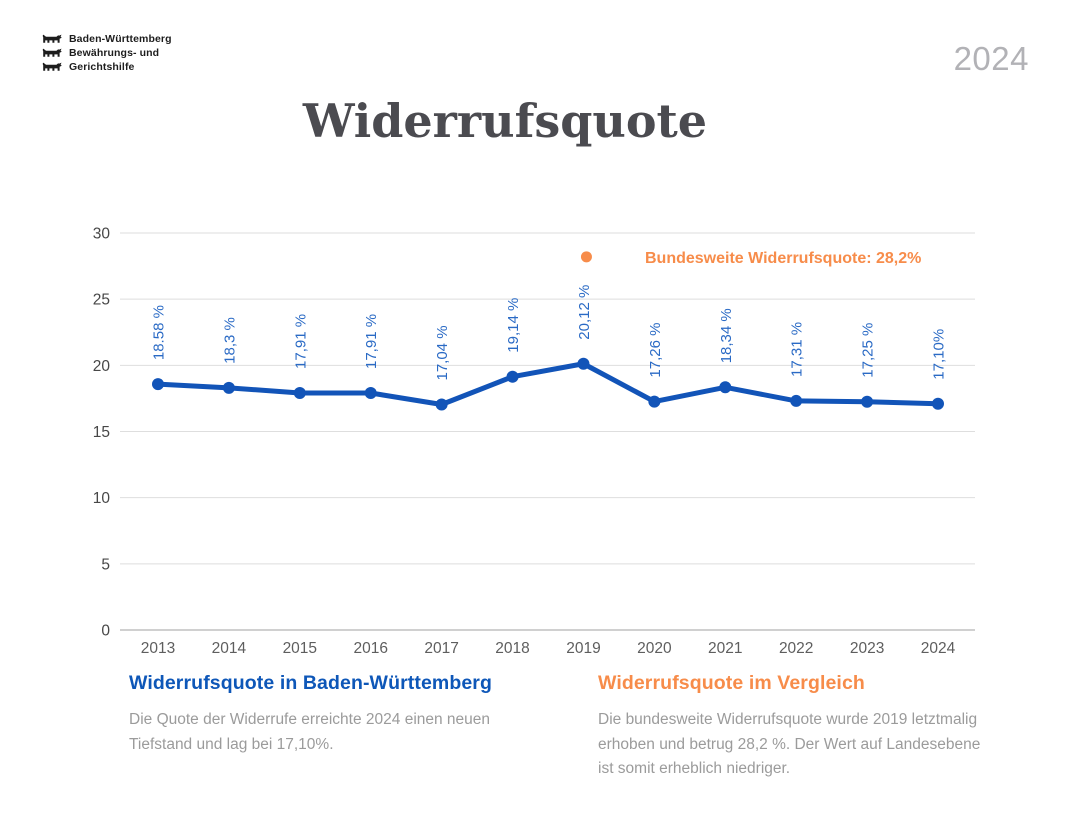  What do you see at coordinates (300, 648) in the screenshot?
I see `x-tick-label: 2015` at bounding box center [300, 648].